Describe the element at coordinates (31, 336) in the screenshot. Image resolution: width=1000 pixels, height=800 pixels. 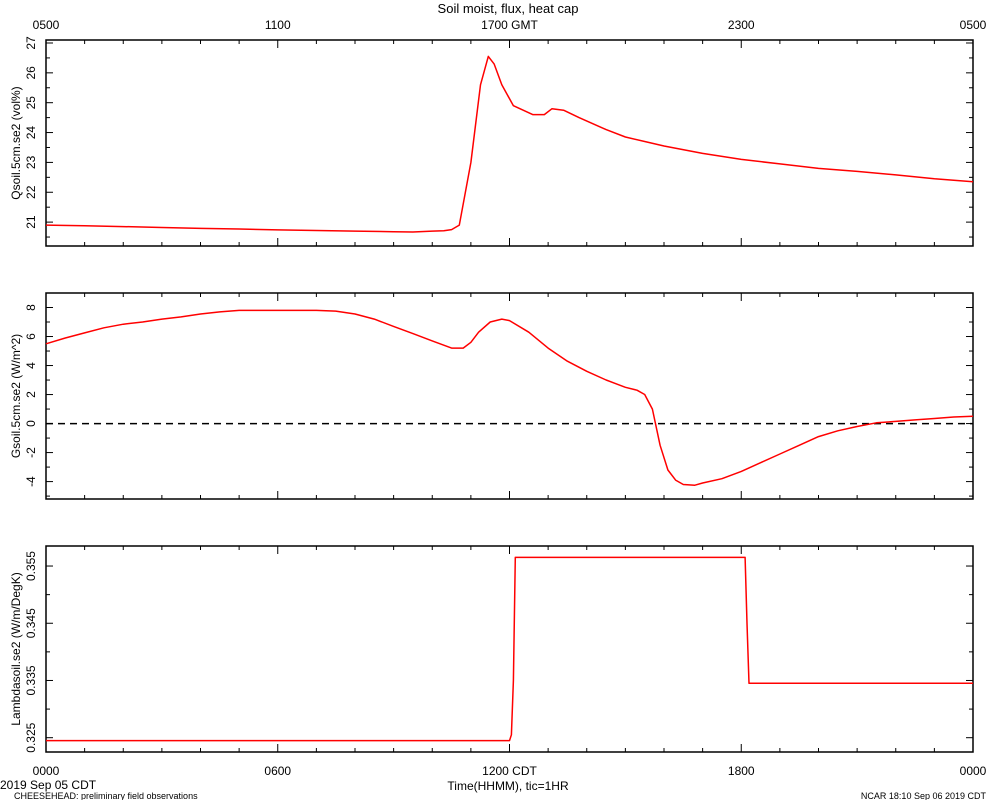
I see `y-tick-label: 6` at that location.